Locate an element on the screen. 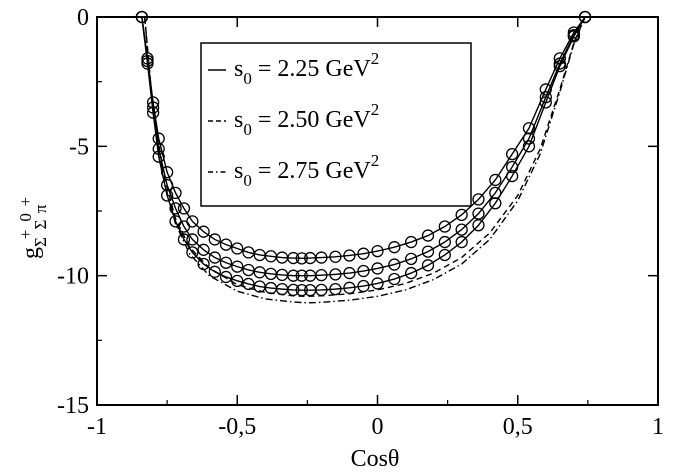 This screenshot has width=685, height=476. legend-label: s0 = 2.25 GeV2 is located at coordinates (306, 68).